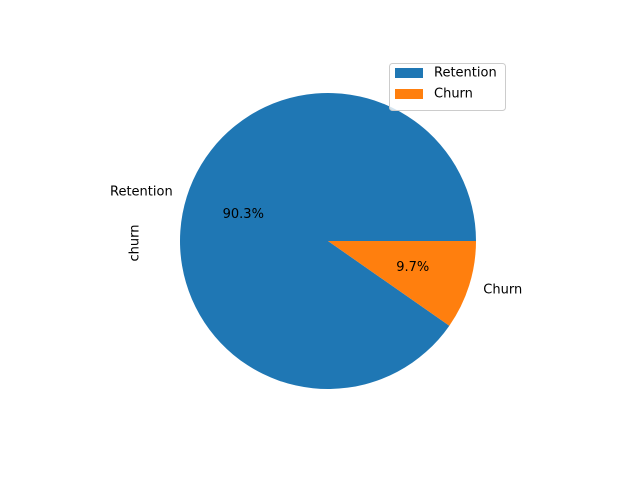  Describe the element at coordinates (243, 214) in the screenshot. I see `value-label-retention: 90.3%` at that location.